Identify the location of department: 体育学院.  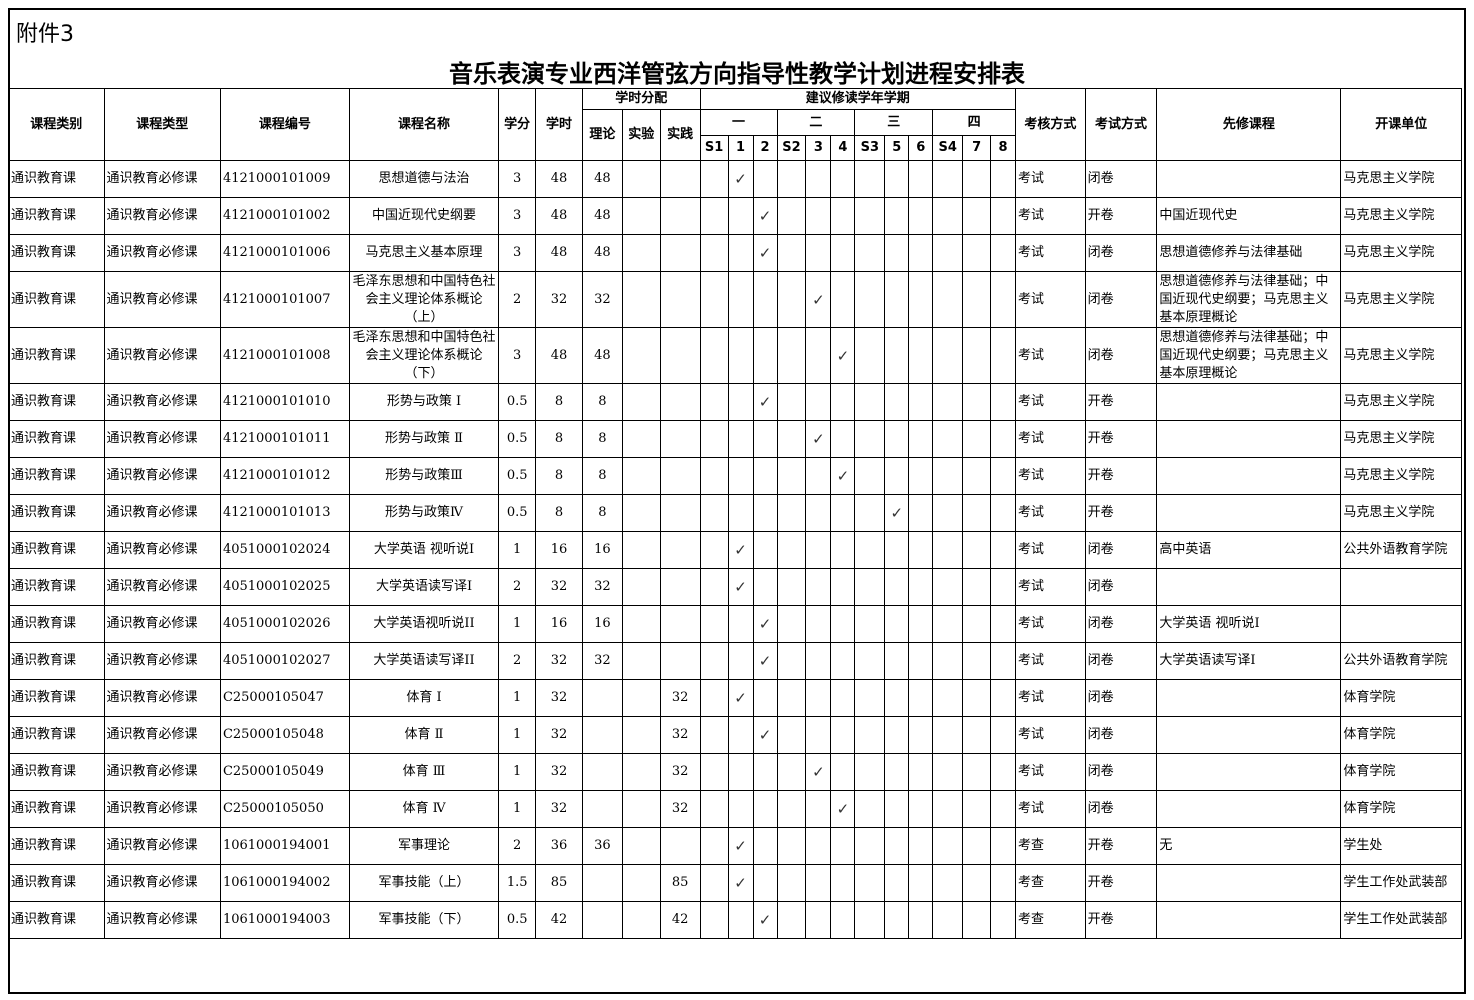
(1401, 772).